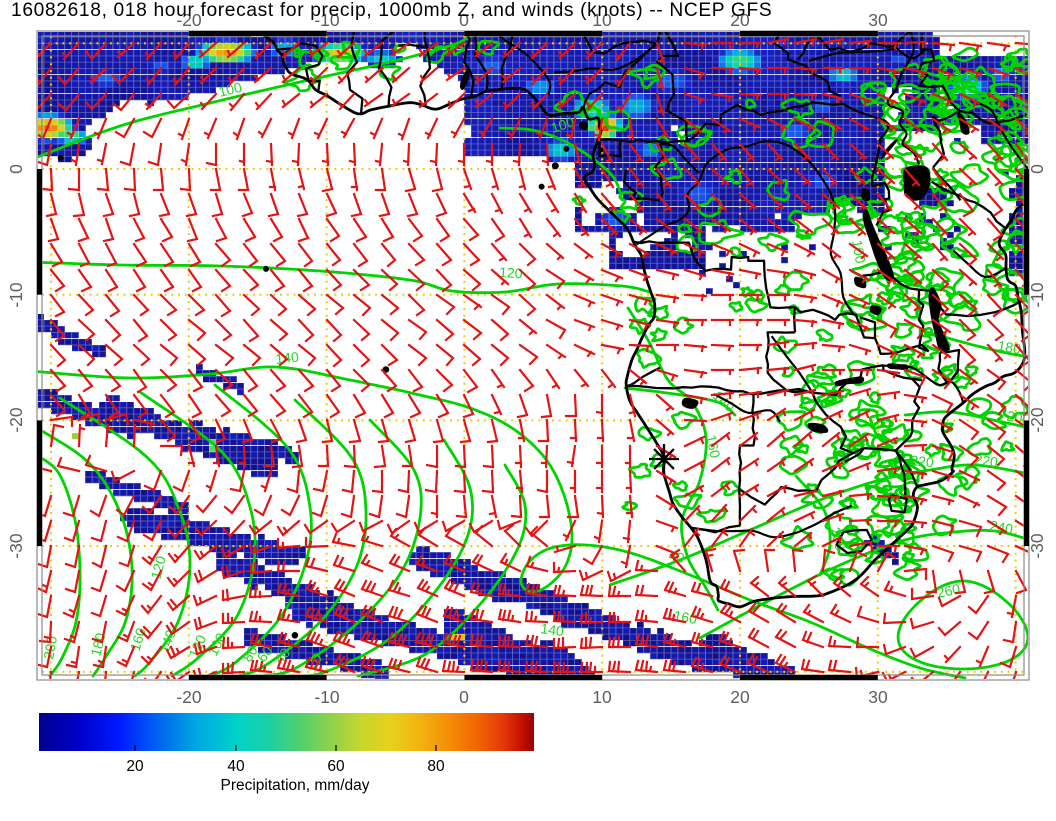 Image resolution: width=1056 pixels, height=821 pixels. Describe the element at coordinates (294, 785) in the screenshot. I see `svg-text: Precipitation, mm/day` at that location.